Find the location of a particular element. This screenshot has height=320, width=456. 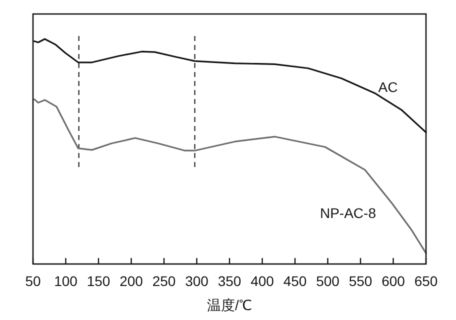

x-tick-label: 300 is located at coordinates (197, 281).